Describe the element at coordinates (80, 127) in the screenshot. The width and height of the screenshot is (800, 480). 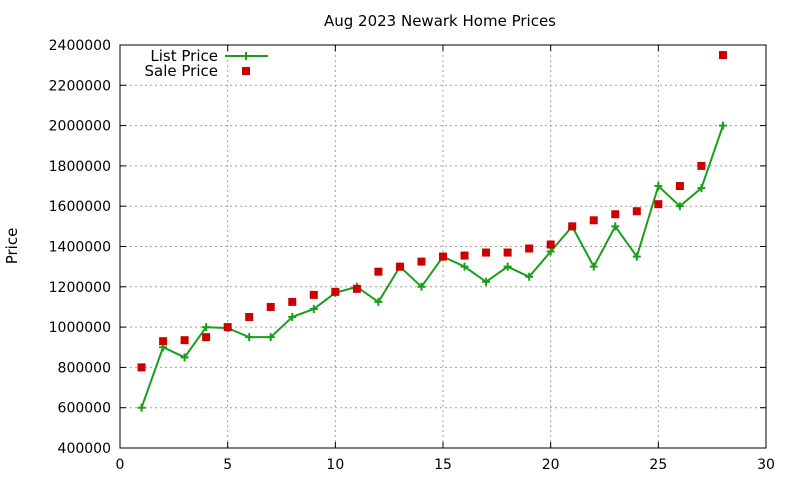
I see `y-tick-label: 2000000` at that location.